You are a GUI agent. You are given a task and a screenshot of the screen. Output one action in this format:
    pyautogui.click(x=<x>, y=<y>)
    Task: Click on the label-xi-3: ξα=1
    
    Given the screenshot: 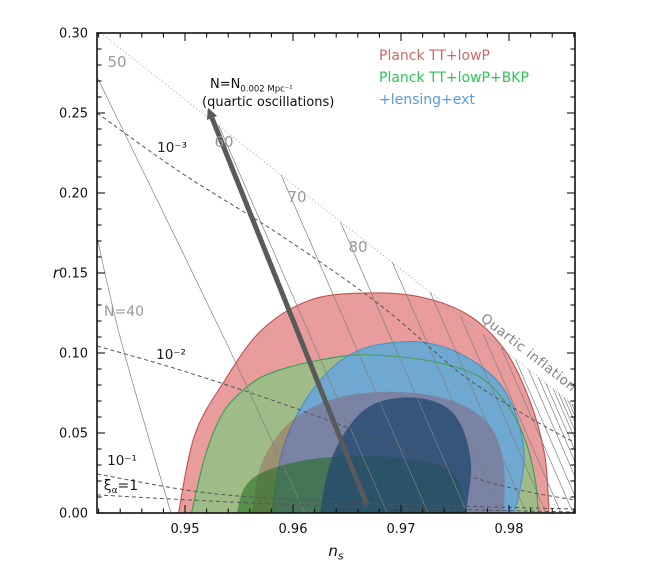 What is the action you would take?
    pyautogui.click(x=121, y=487)
    